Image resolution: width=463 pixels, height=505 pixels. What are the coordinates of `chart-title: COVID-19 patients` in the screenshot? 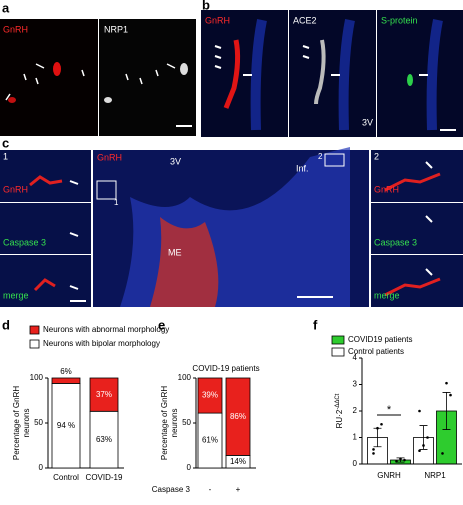 It's located at (225, 368).